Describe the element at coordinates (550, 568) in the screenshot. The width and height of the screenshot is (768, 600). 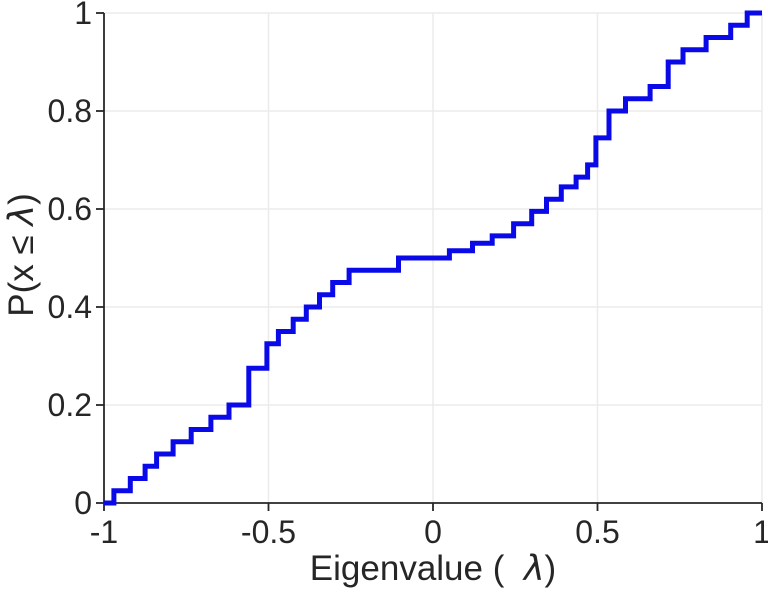
I see `x-axis-label-close: )` at that location.